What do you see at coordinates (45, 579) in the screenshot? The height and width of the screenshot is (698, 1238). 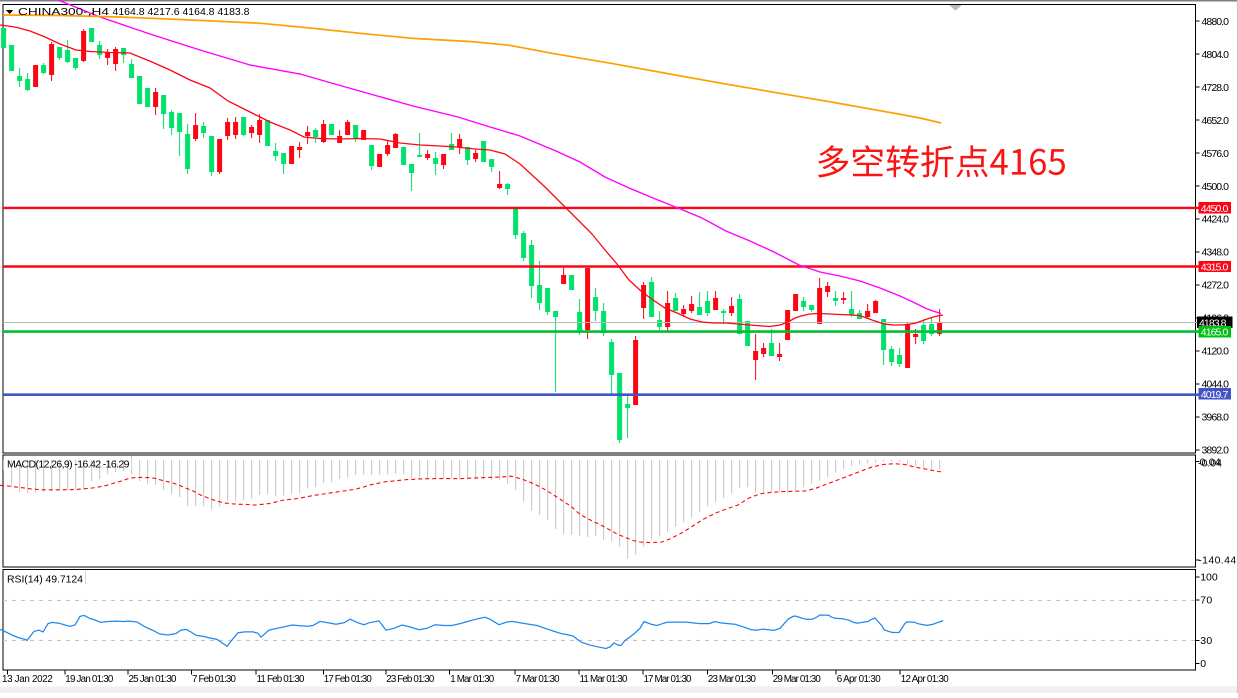 I see `svg-text: RSI(14) 49.7124` at bounding box center [45, 579].